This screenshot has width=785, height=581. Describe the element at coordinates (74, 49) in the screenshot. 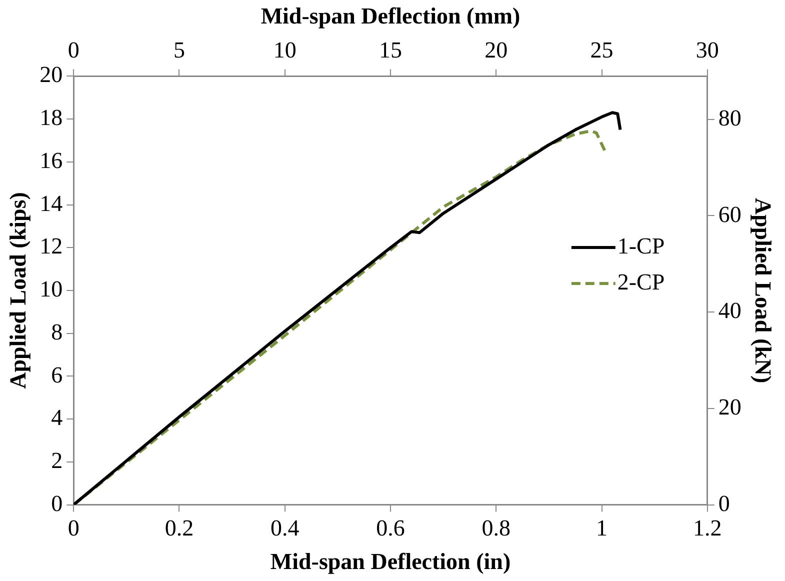

I see `x2-tick-label: 0` at that location.